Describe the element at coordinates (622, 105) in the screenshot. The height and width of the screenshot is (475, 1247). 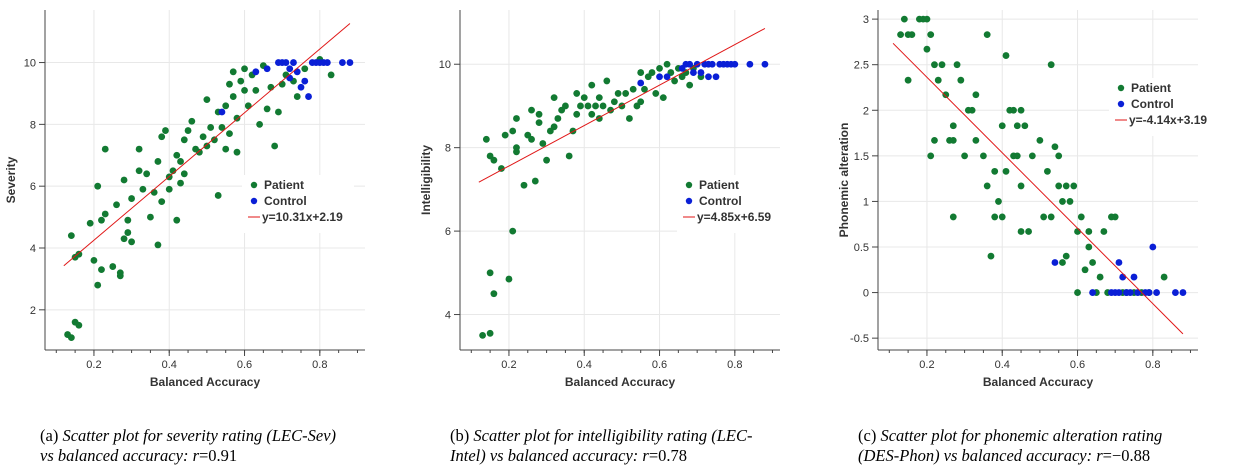
I see `intelligibility-fit-line` at that location.